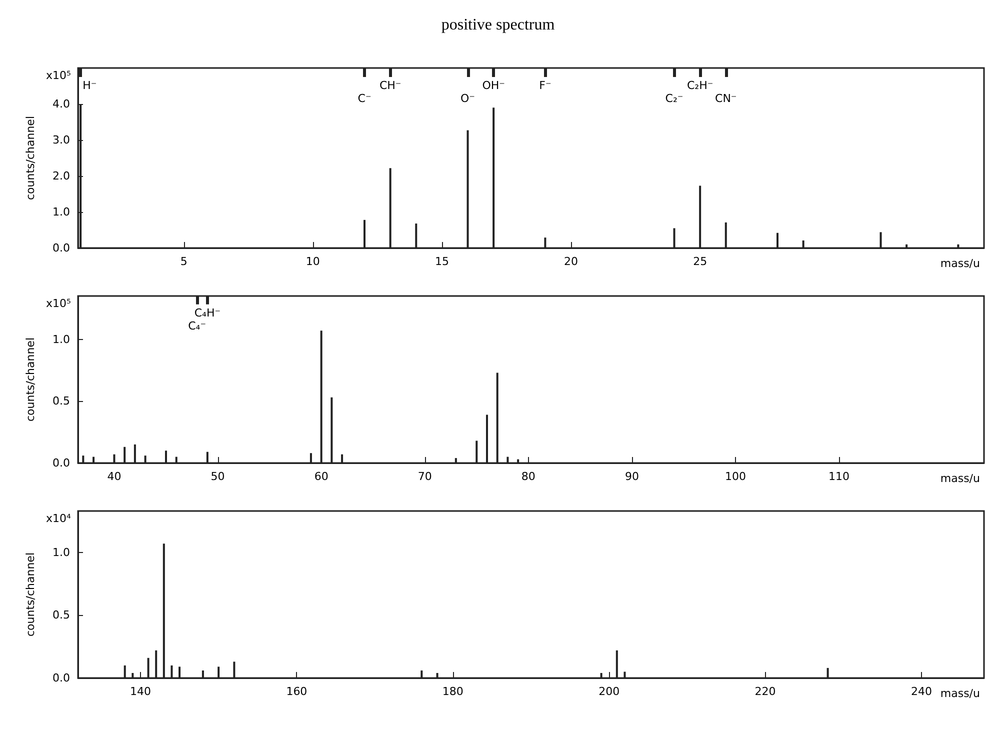  What do you see at coordinates (839, 476) in the screenshot?
I see `x-tick-label: 110` at bounding box center [839, 476].